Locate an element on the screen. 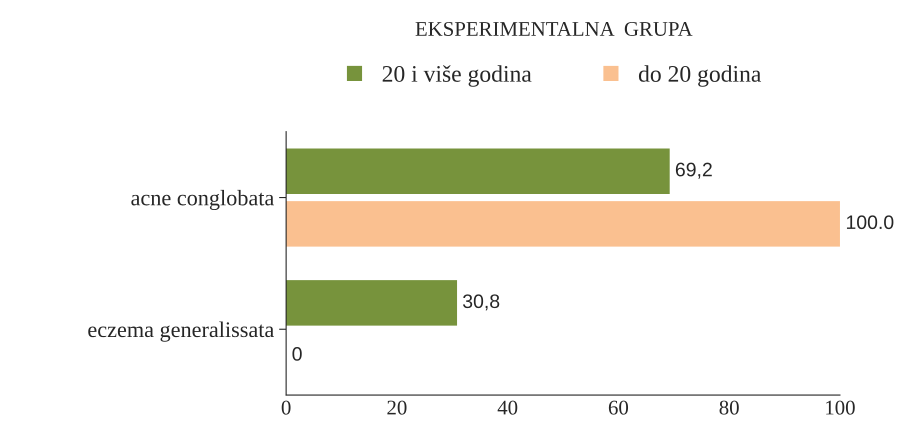  data-label: 30,8 is located at coordinates (481, 302).